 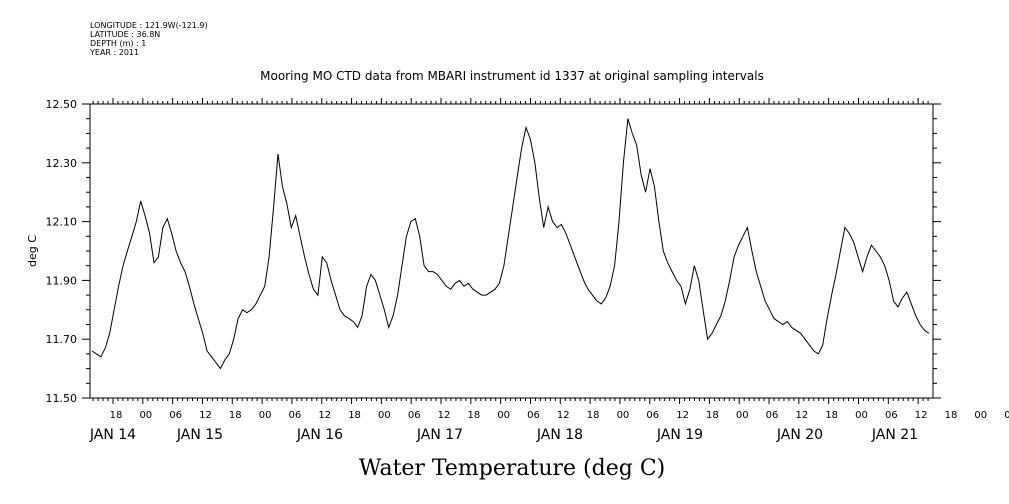 What do you see at coordinates (62, 398) in the screenshot?
I see `y-tick-label: 11.50` at bounding box center [62, 398].